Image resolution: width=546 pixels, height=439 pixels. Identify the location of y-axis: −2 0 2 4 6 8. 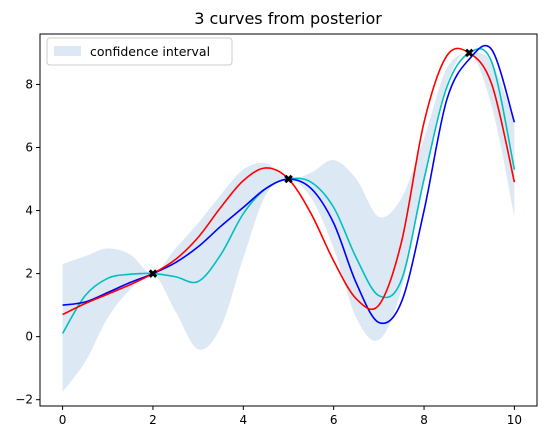
(27, 242).